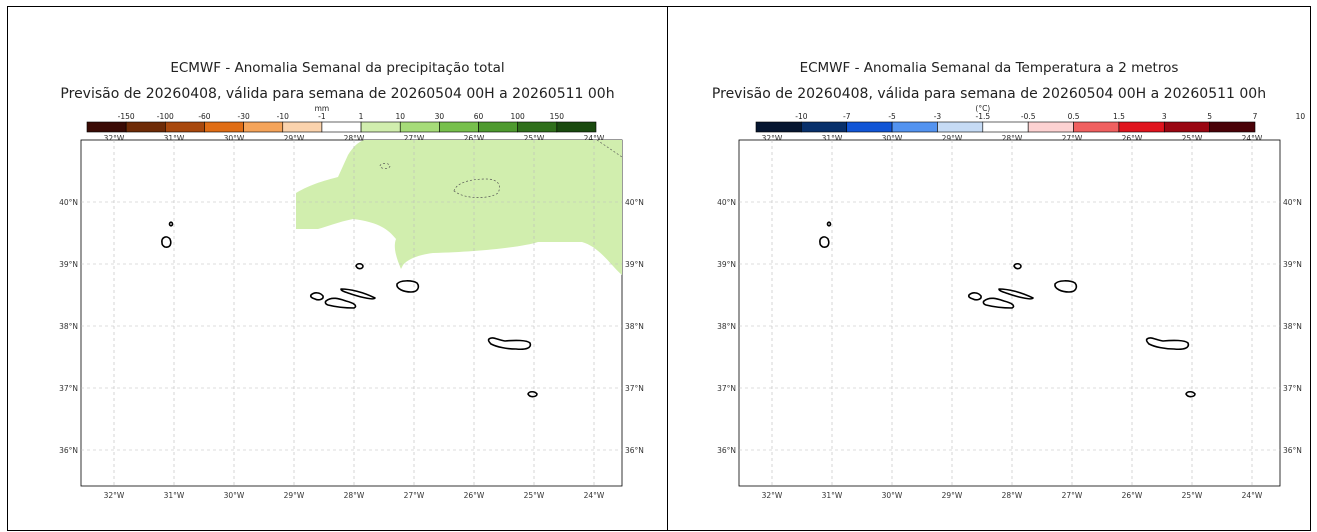 The width and height of the screenshot is (1317, 532). What do you see at coordinates (1074, 116) in the screenshot?
I see `colorbar-label: 0.5` at bounding box center [1074, 116].